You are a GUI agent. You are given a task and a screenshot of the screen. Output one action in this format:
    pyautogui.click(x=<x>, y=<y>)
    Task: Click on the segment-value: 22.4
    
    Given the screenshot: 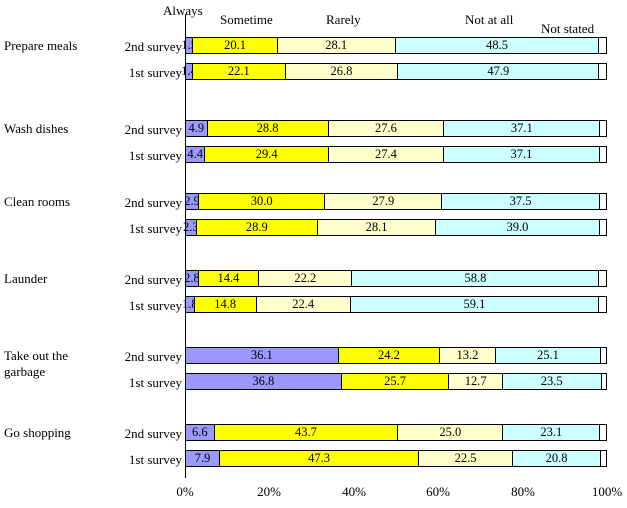 What is the action you would take?
    pyautogui.click(x=303, y=304)
    